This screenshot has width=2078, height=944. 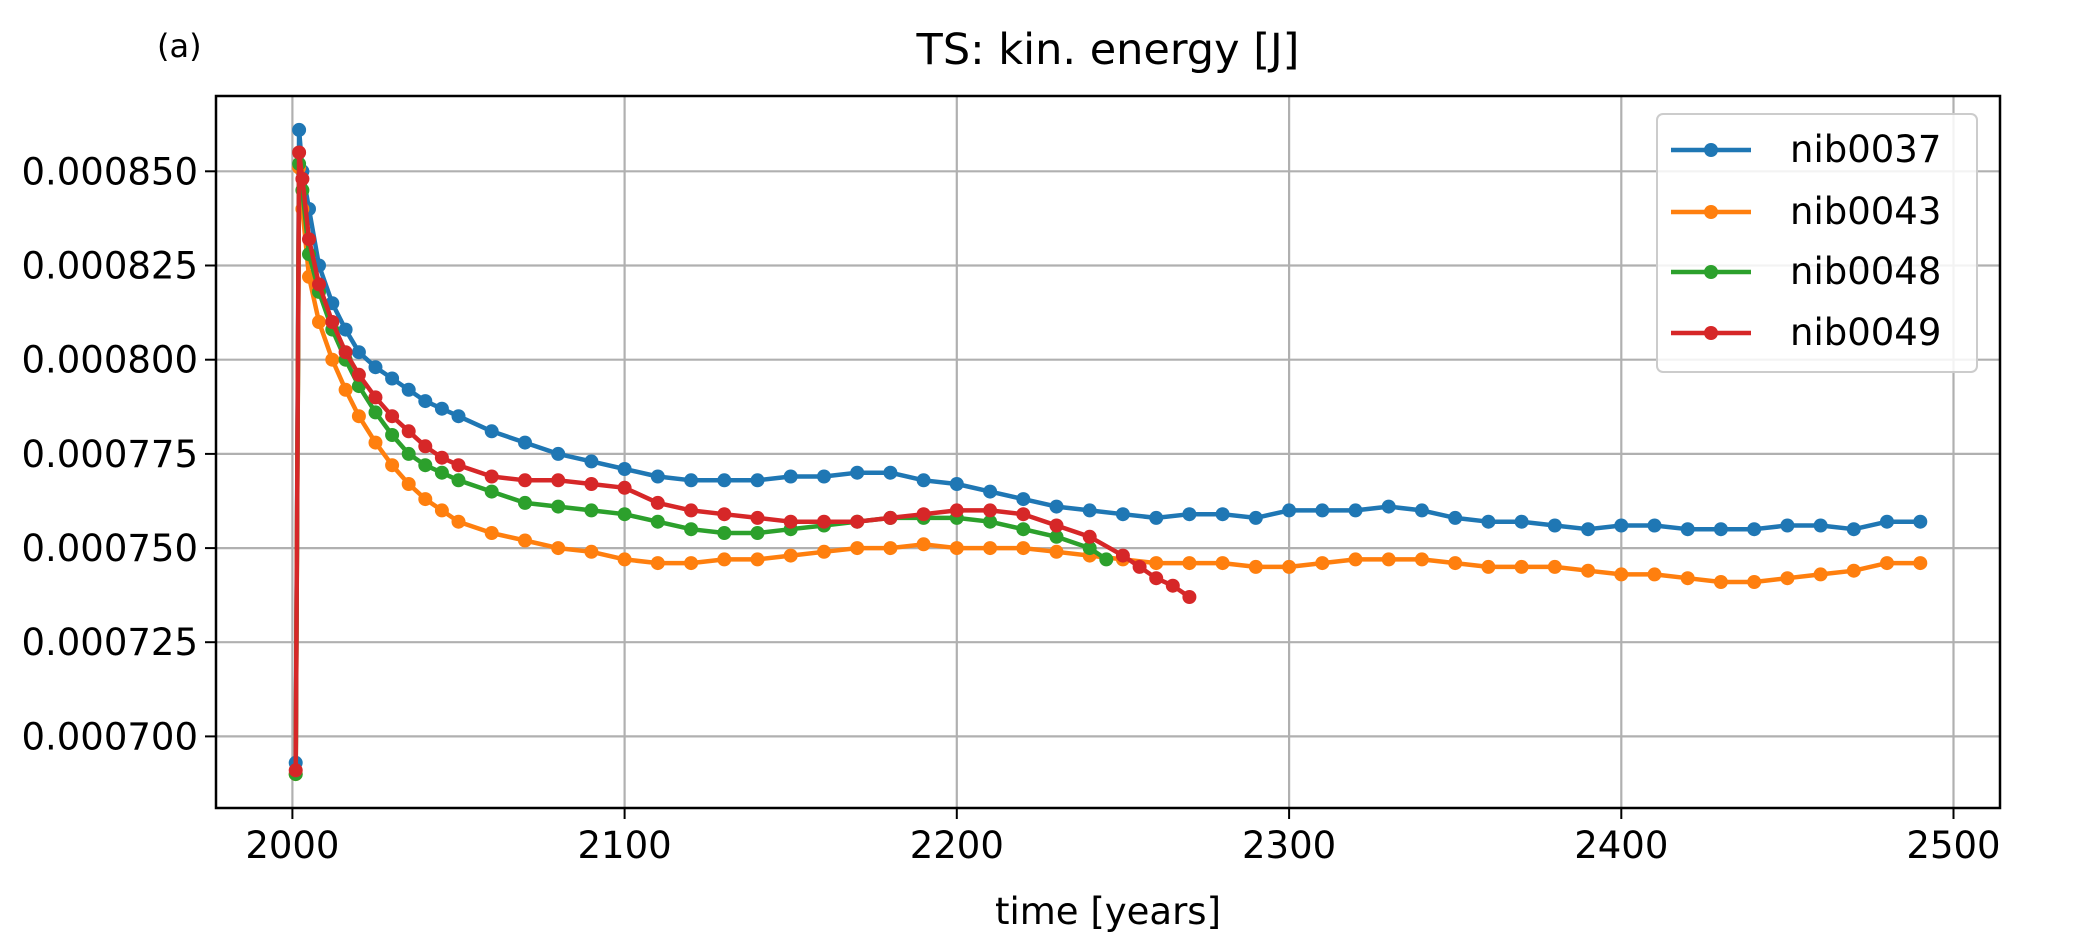 I want to click on legend-label-nib0049: nib0049, so click(x=1865, y=332).